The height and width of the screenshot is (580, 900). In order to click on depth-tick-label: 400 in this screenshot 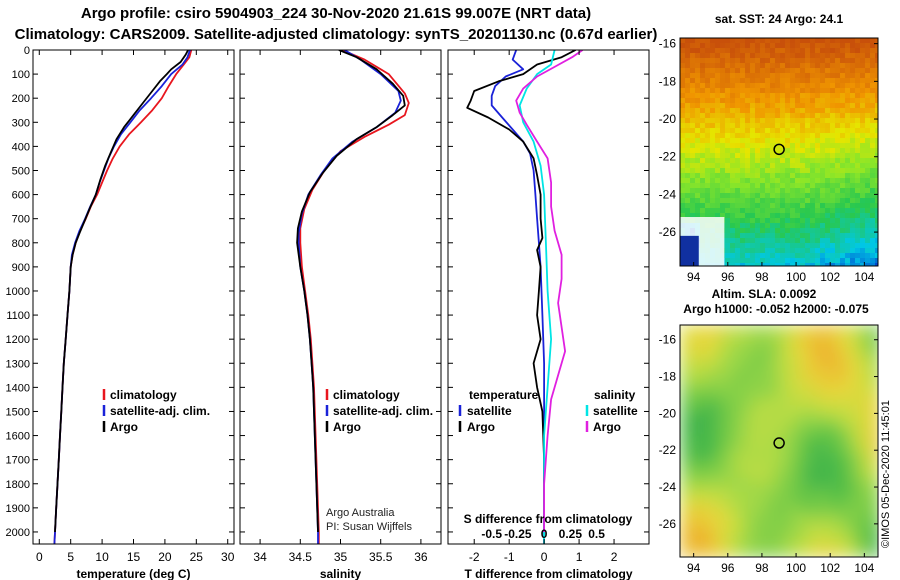, I will do `click(21, 147)`.